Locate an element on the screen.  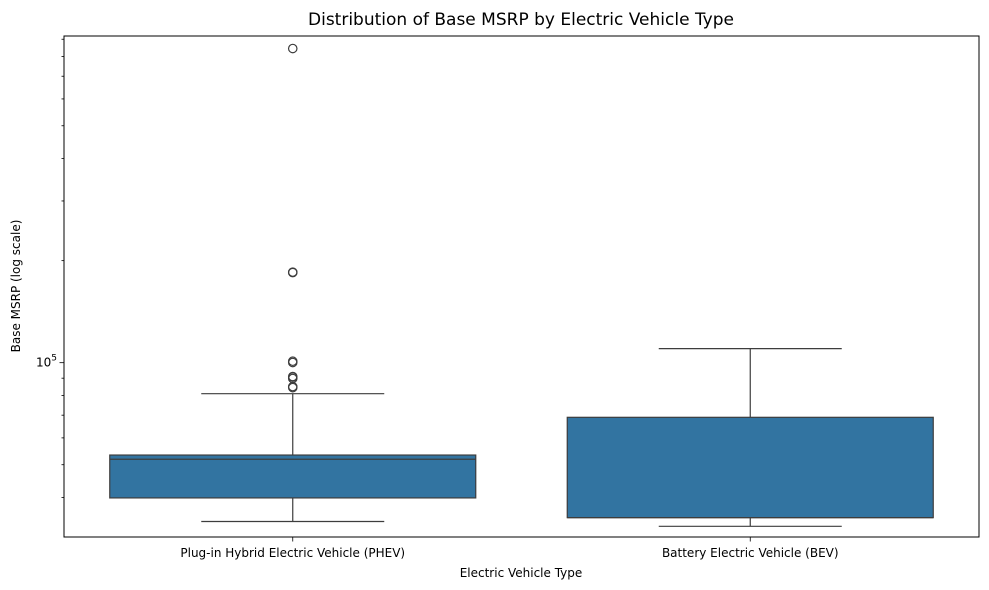
box-group is located at coordinates (750, 437).